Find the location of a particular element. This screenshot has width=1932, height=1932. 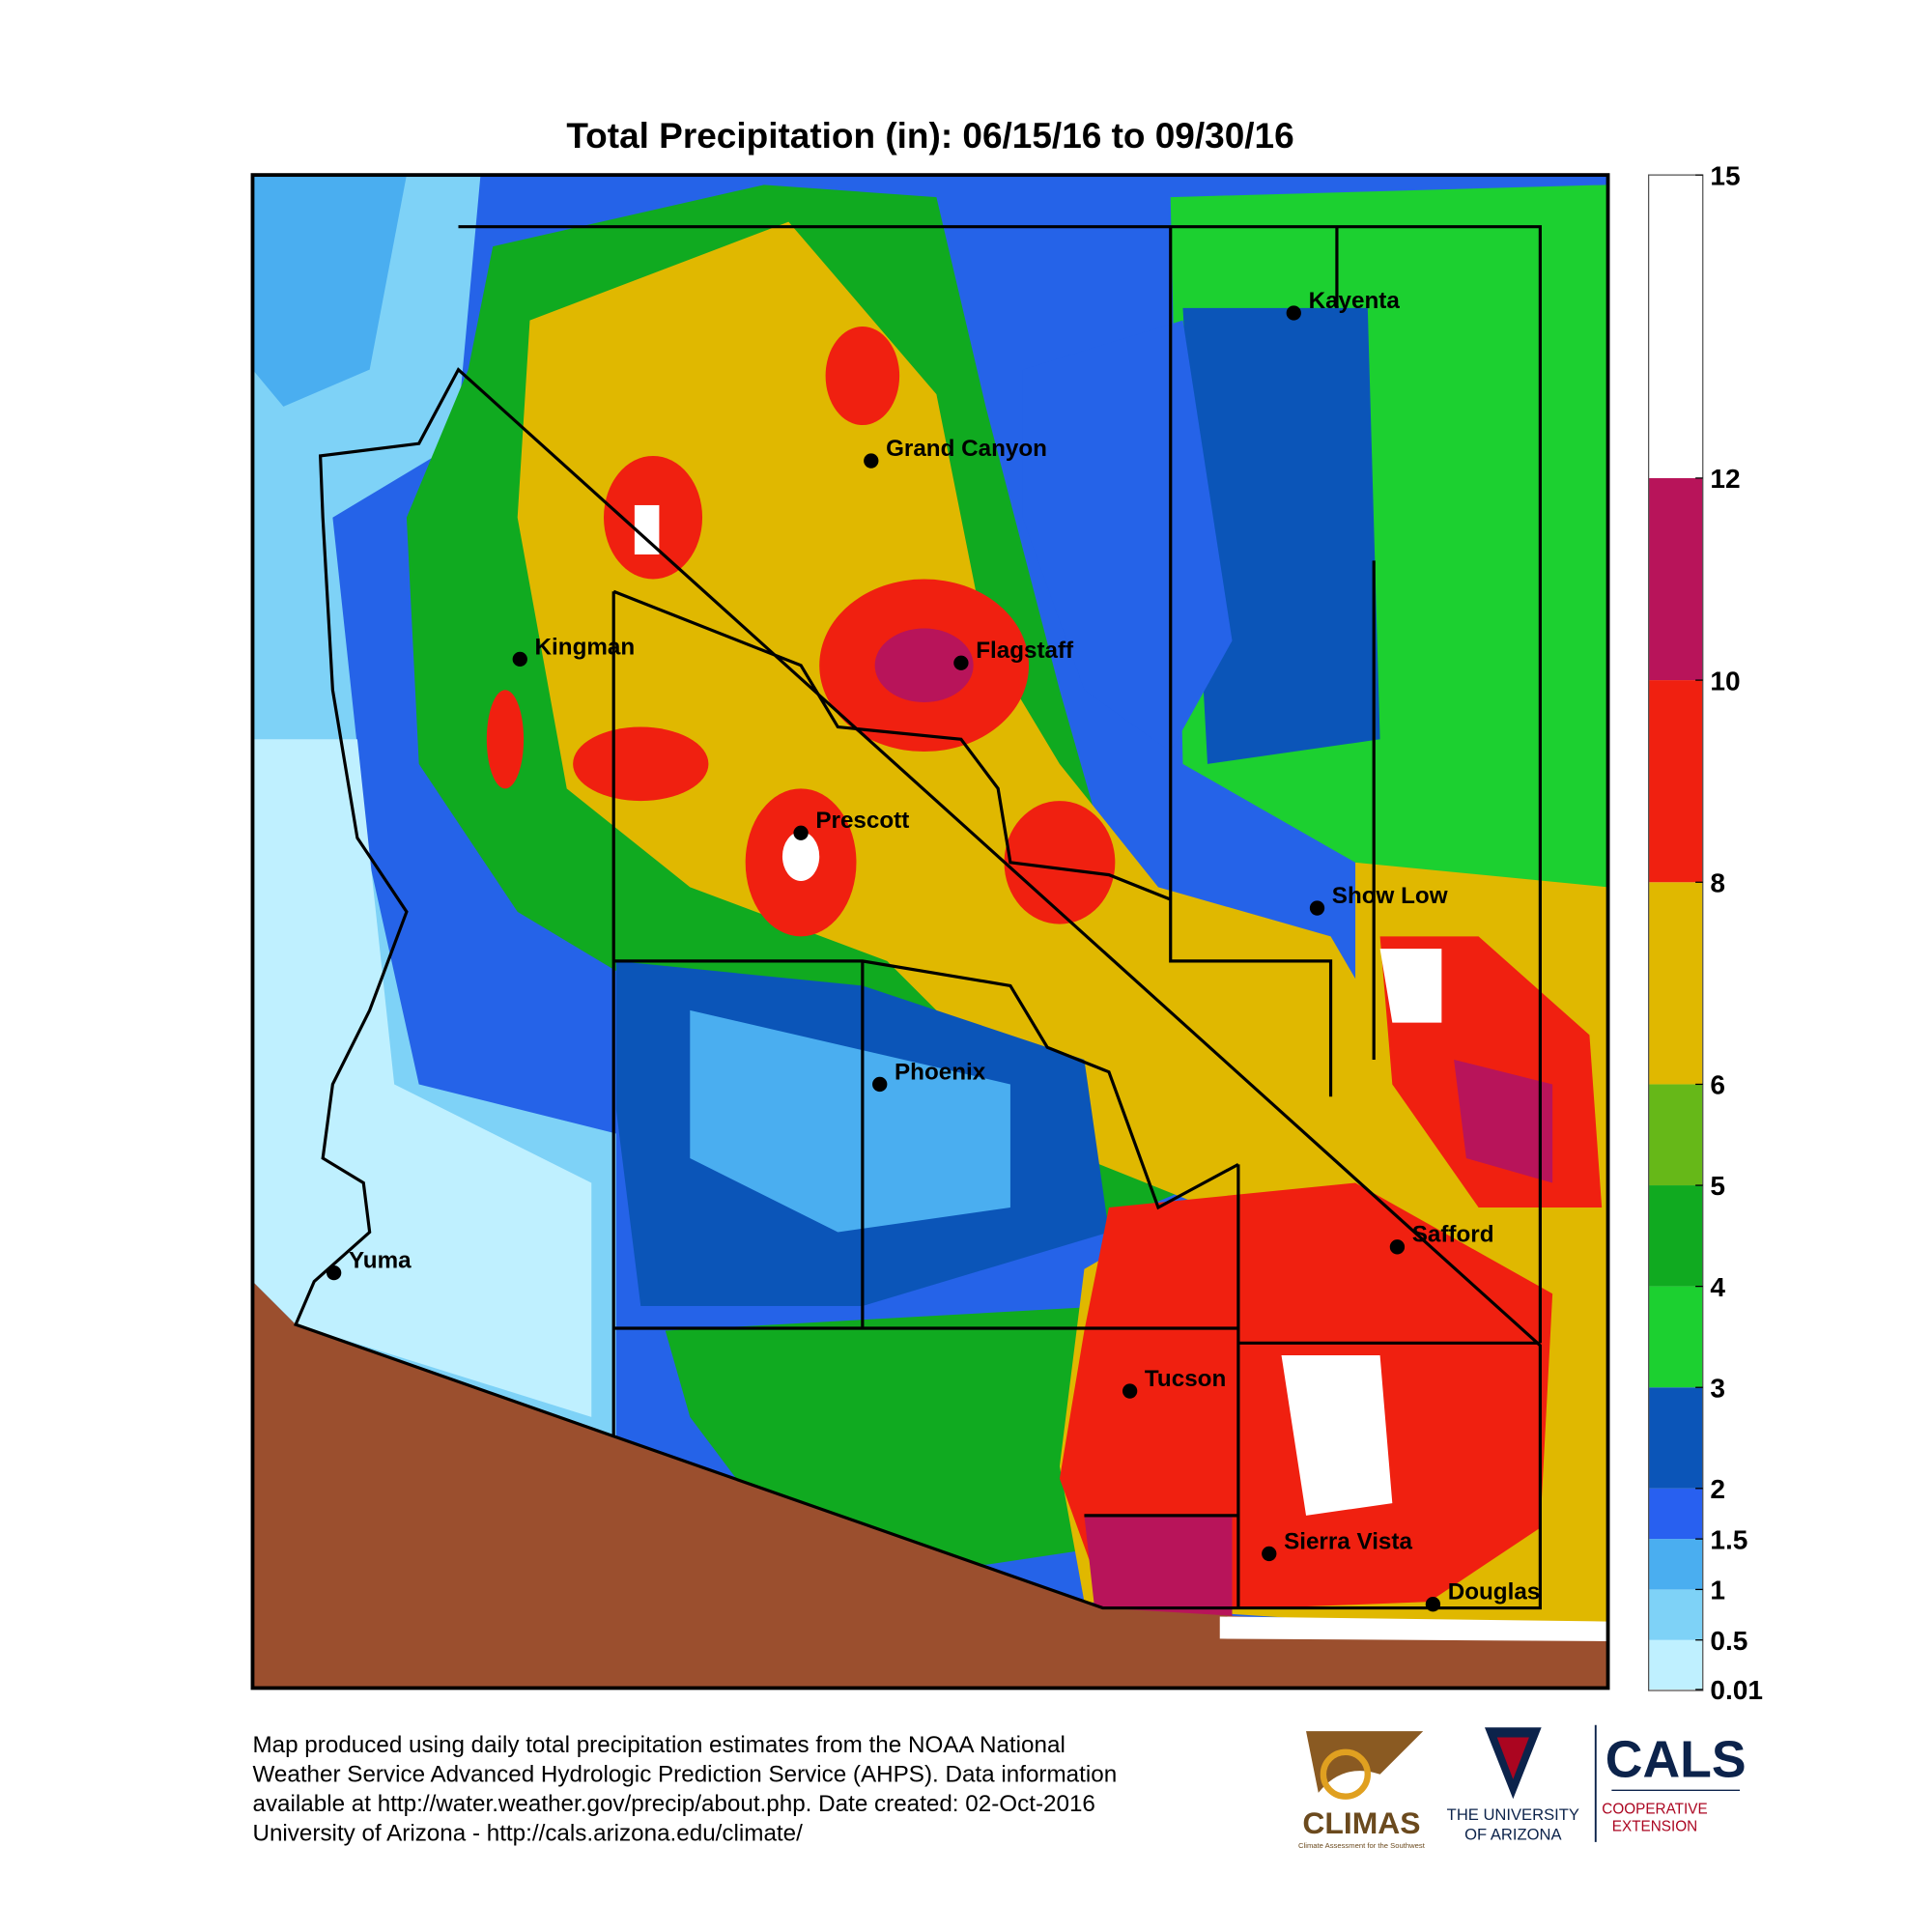

ua-name: THE UNIVERSITY is located at coordinates (1513, 1814).